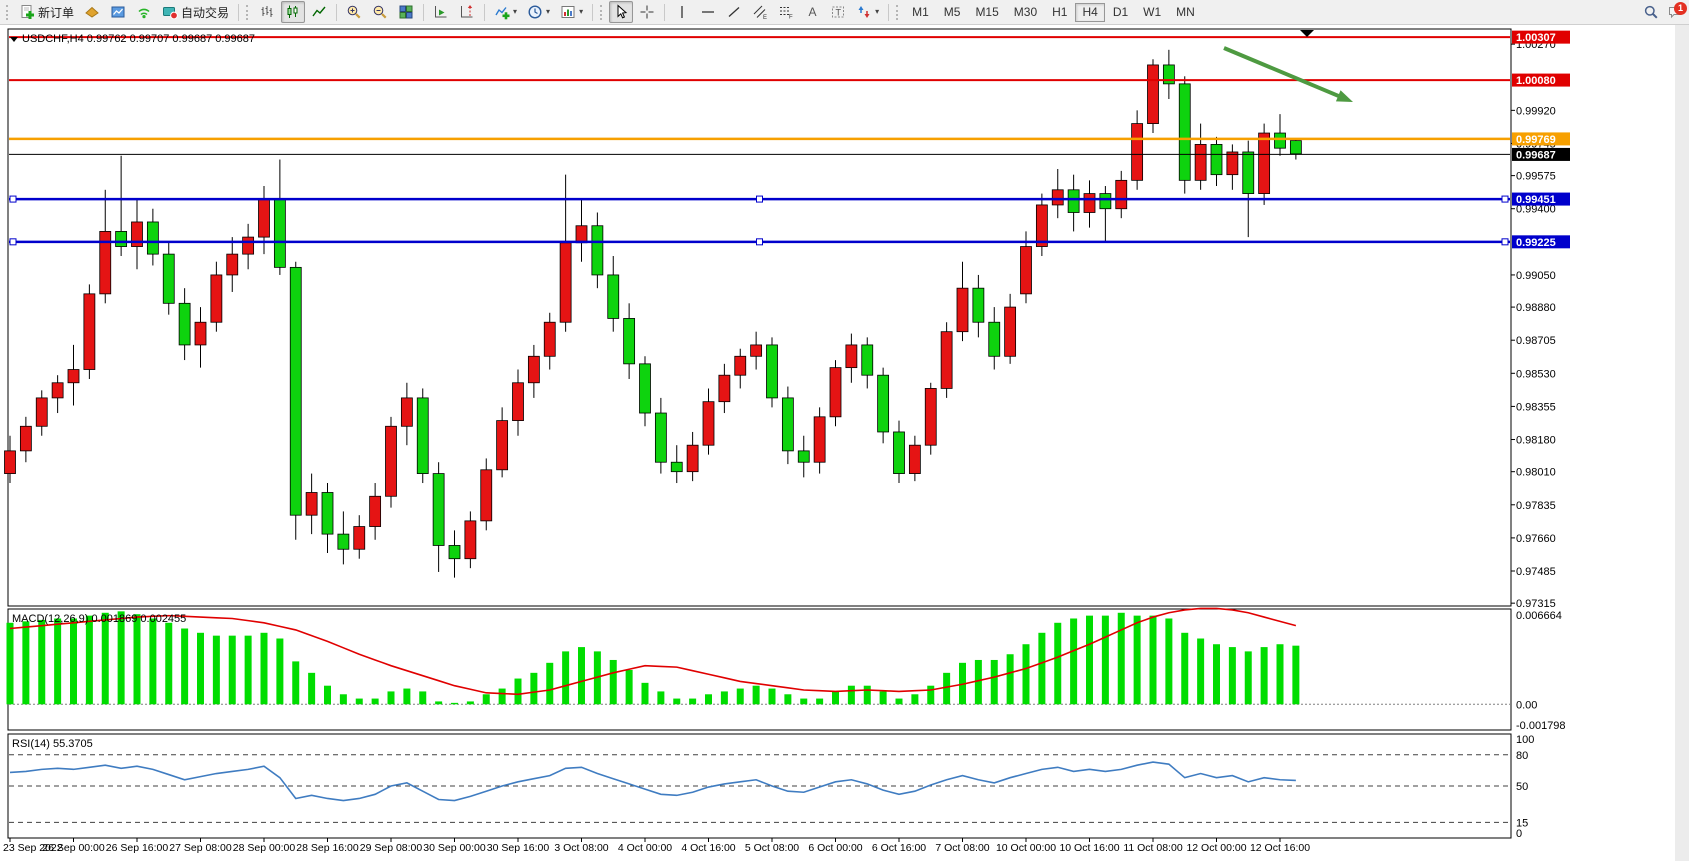 The width and height of the screenshot is (1689, 861). Describe the element at coordinates (502, 12) in the screenshot. I see `indicators-icon` at that location.